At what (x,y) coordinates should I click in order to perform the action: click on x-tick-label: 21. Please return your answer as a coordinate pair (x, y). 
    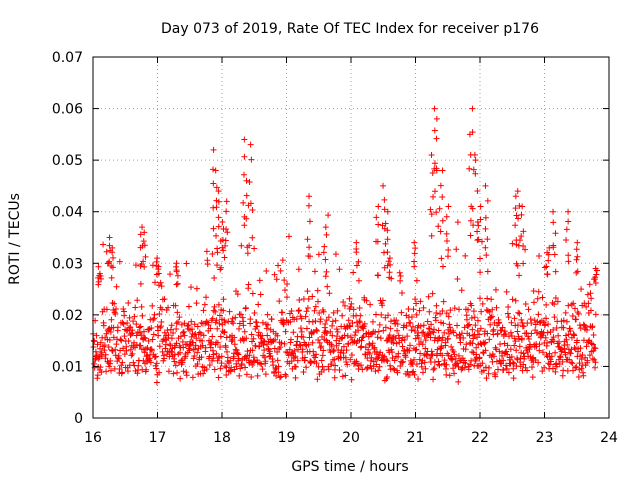
    Looking at the image, I should click on (416, 438).